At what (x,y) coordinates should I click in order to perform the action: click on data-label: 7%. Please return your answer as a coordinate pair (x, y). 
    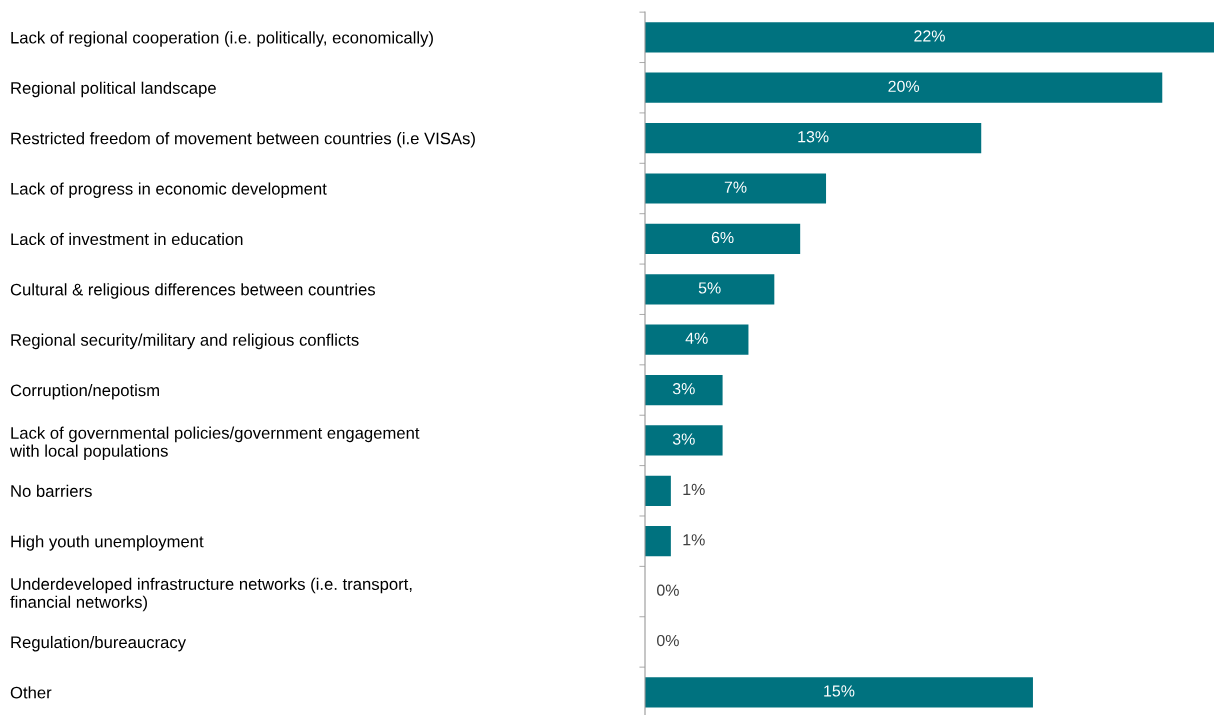
    Looking at the image, I should click on (735, 187).